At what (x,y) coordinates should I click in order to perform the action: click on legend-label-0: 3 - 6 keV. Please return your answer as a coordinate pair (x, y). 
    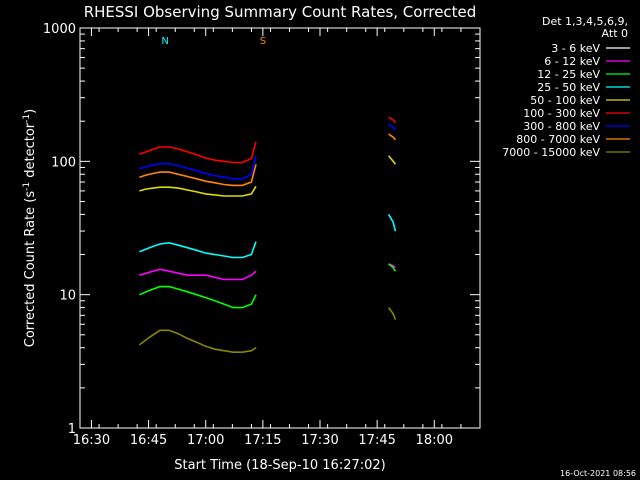
    Looking at the image, I should click on (575, 48).